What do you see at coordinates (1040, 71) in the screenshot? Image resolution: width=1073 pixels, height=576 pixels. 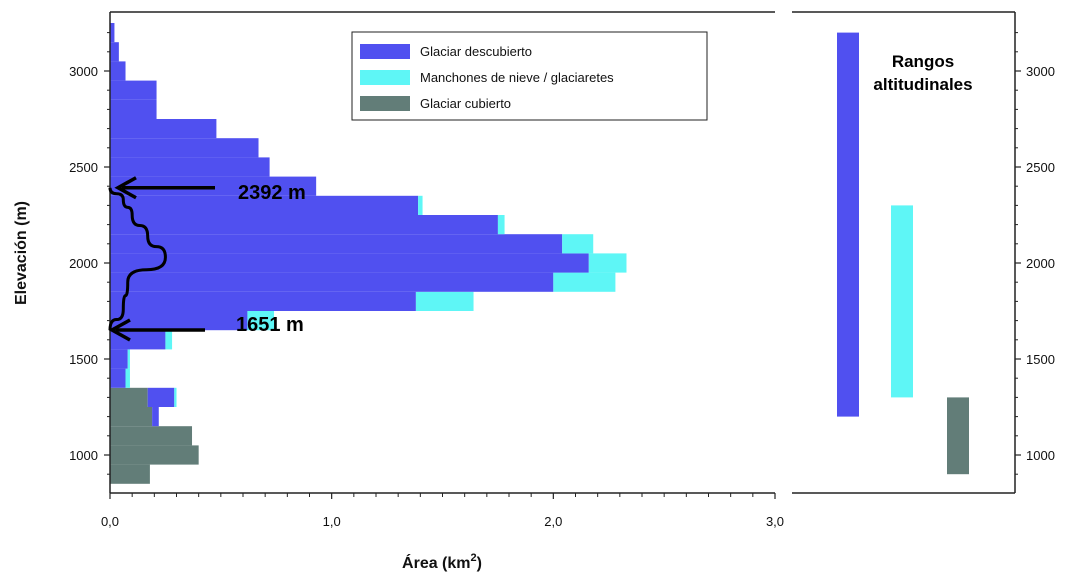 I see `ranges-y-tick-label: 3000` at bounding box center [1040, 71].